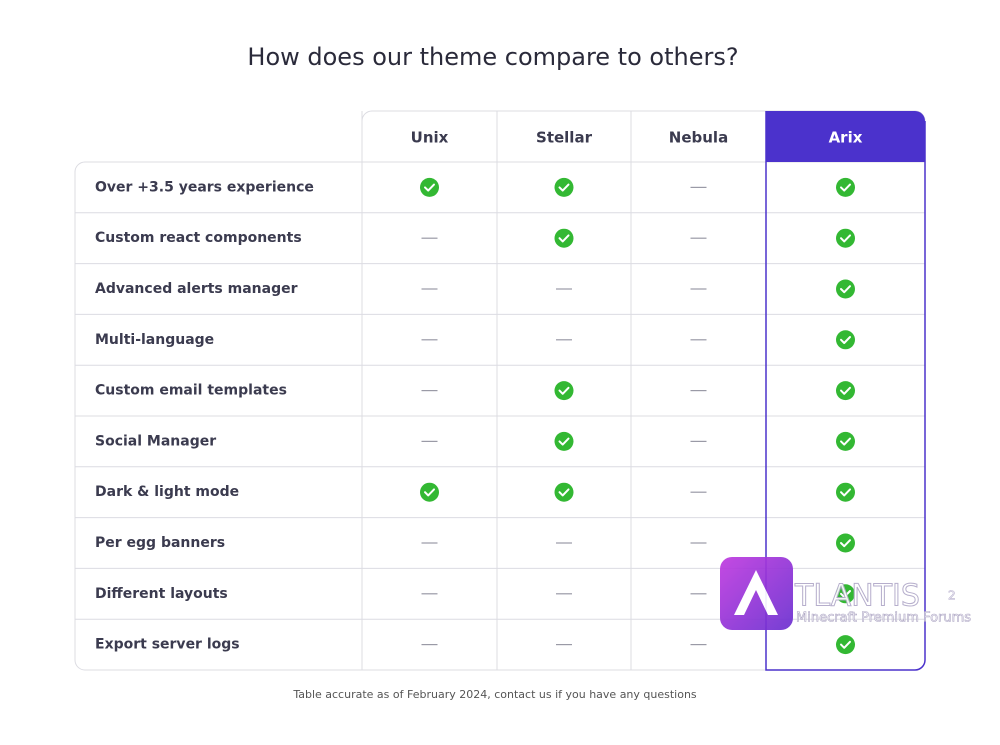 The width and height of the screenshot is (1000, 745). What do you see at coordinates (155, 441) in the screenshot?
I see `feature-label: Social Manager` at bounding box center [155, 441].